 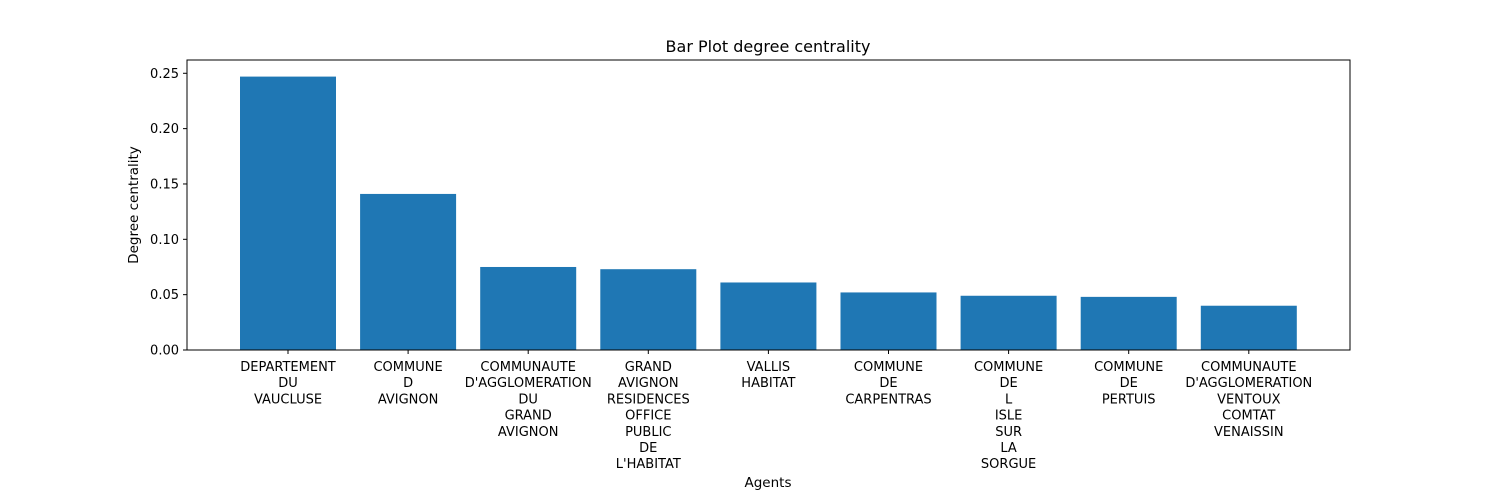 I want to click on x-tick-label: COMMUNE DE CARPENTRAS, so click(x=888, y=383).